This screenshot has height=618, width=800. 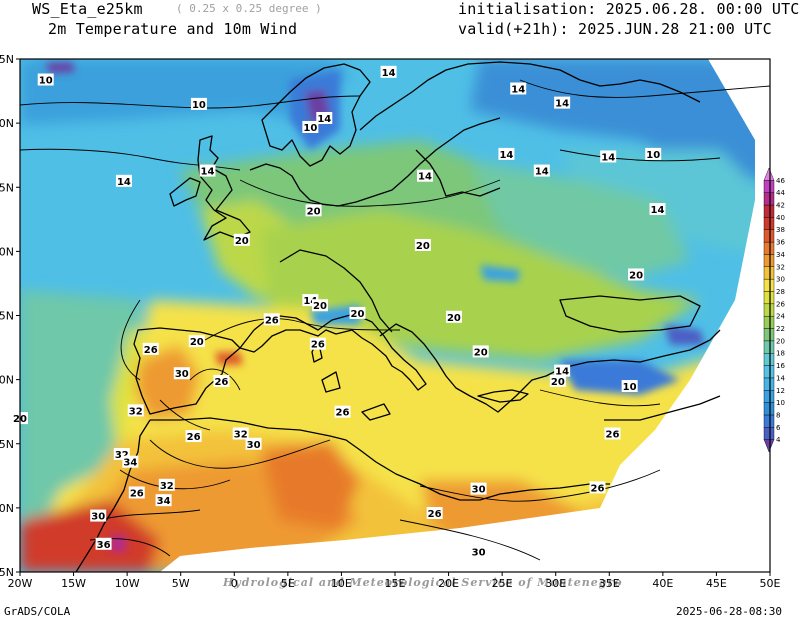 What do you see at coordinates (780, 354) in the screenshot?
I see `colorbar-level-label: 18` at bounding box center [780, 354].